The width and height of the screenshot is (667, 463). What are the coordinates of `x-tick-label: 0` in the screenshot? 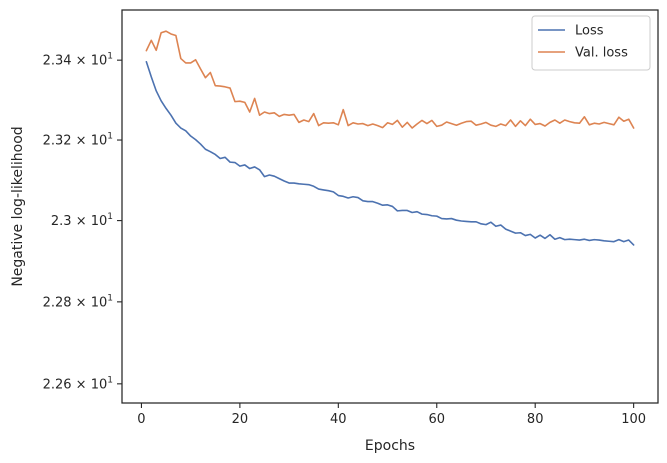 It's located at (141, 419).